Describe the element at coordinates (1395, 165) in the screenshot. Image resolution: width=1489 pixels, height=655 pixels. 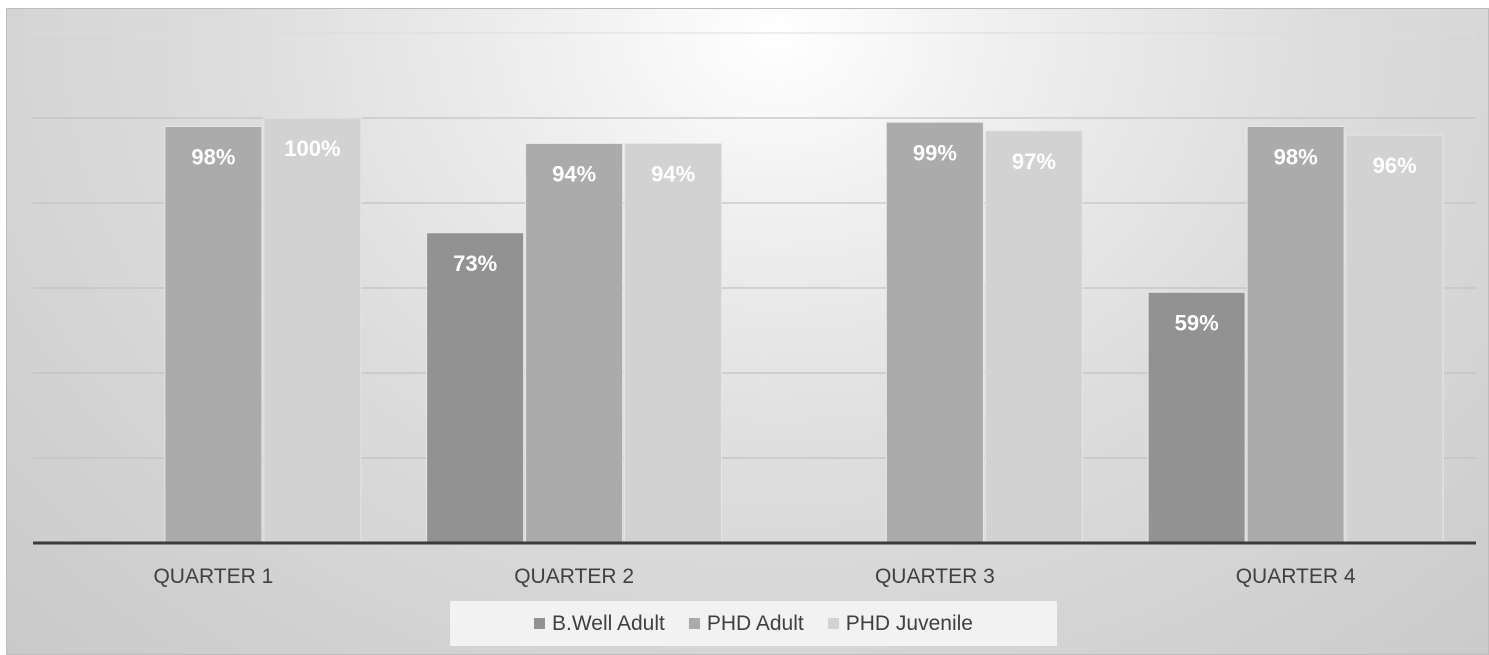
I see `data-label: 96%` at that location.